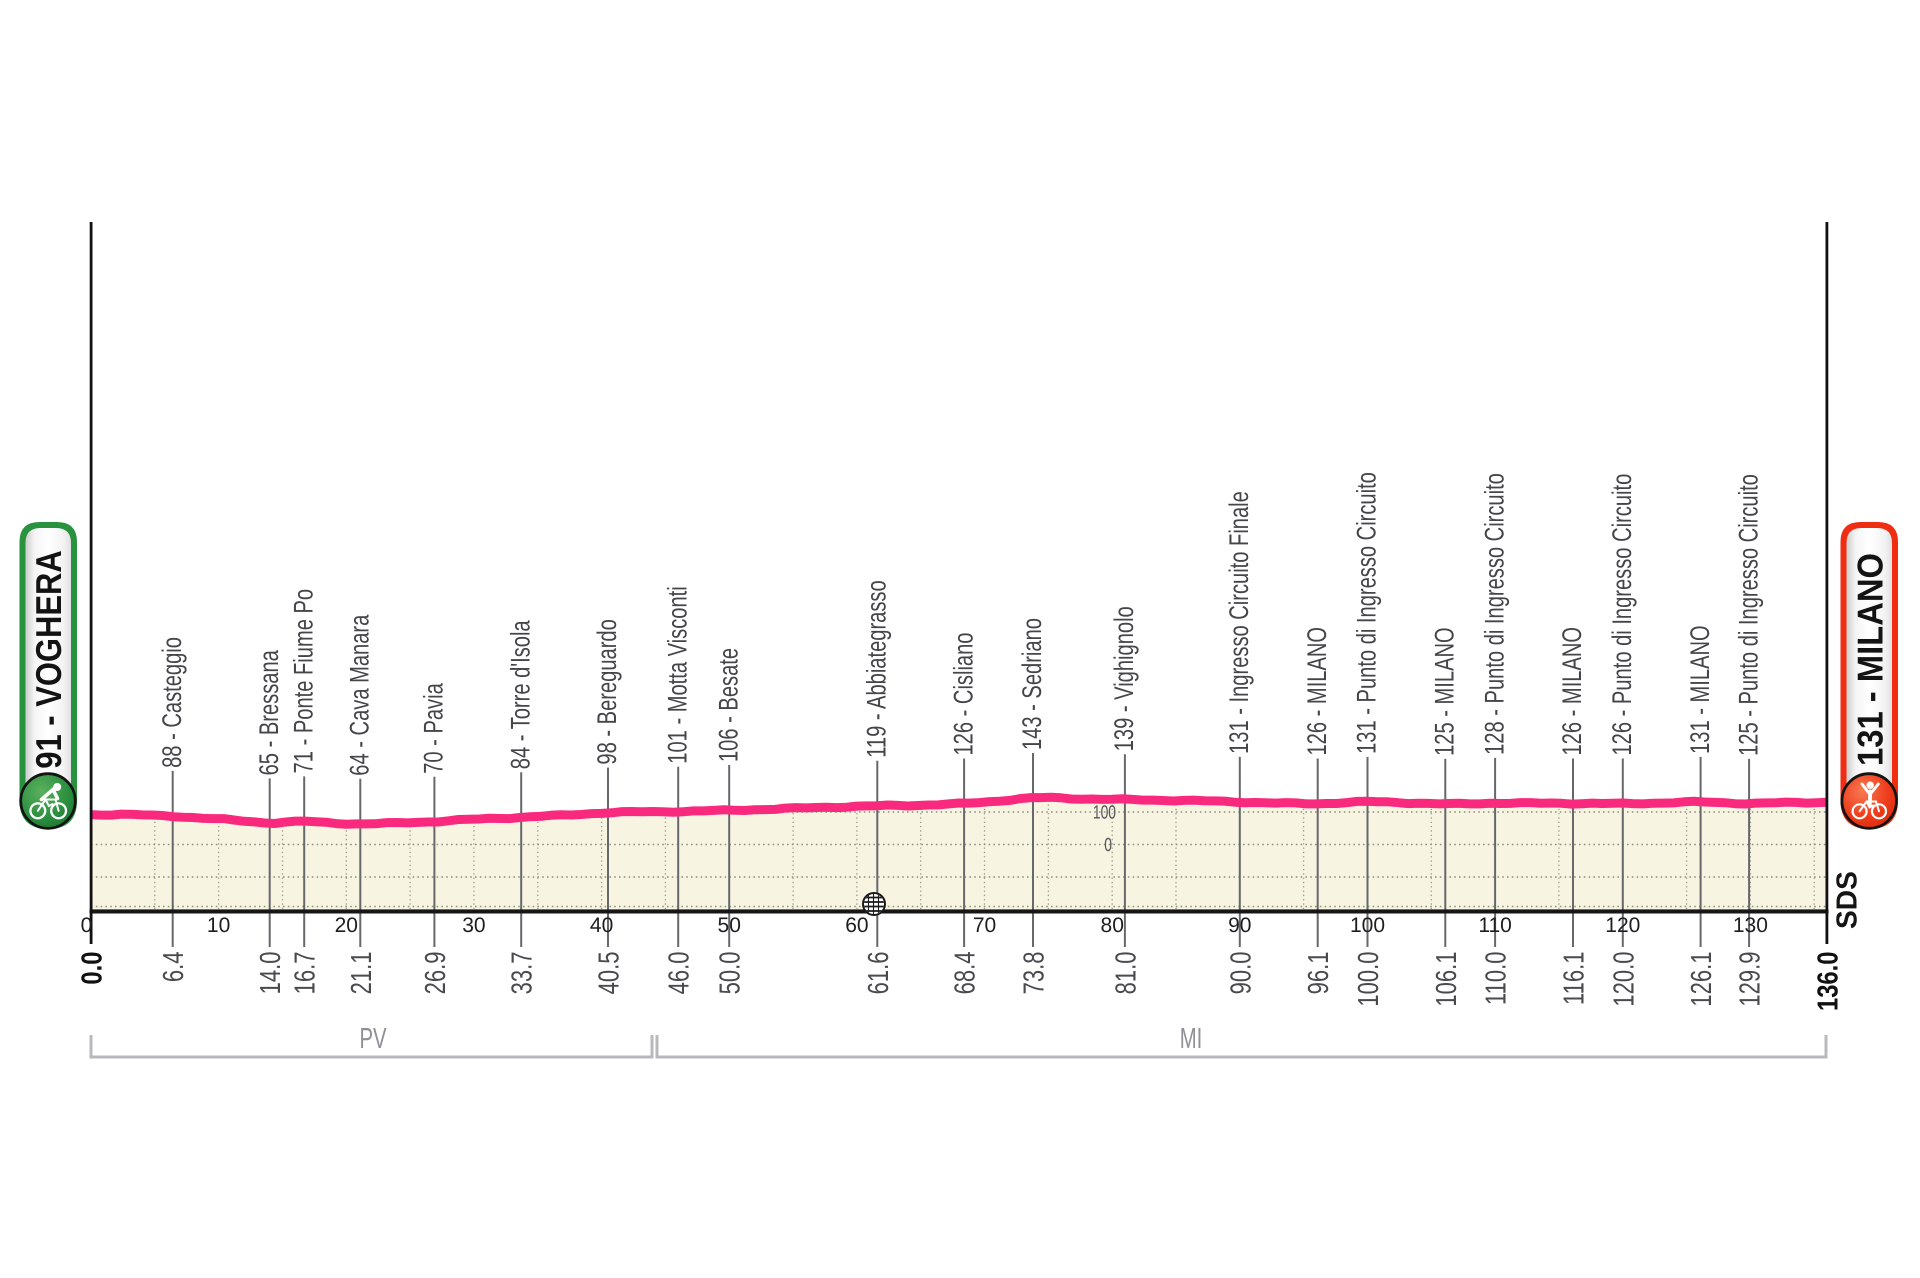  Describe the element at coordinates (1032, 684) in the screenshot. I see `svg-text: 143 - Sedriano` at that location.